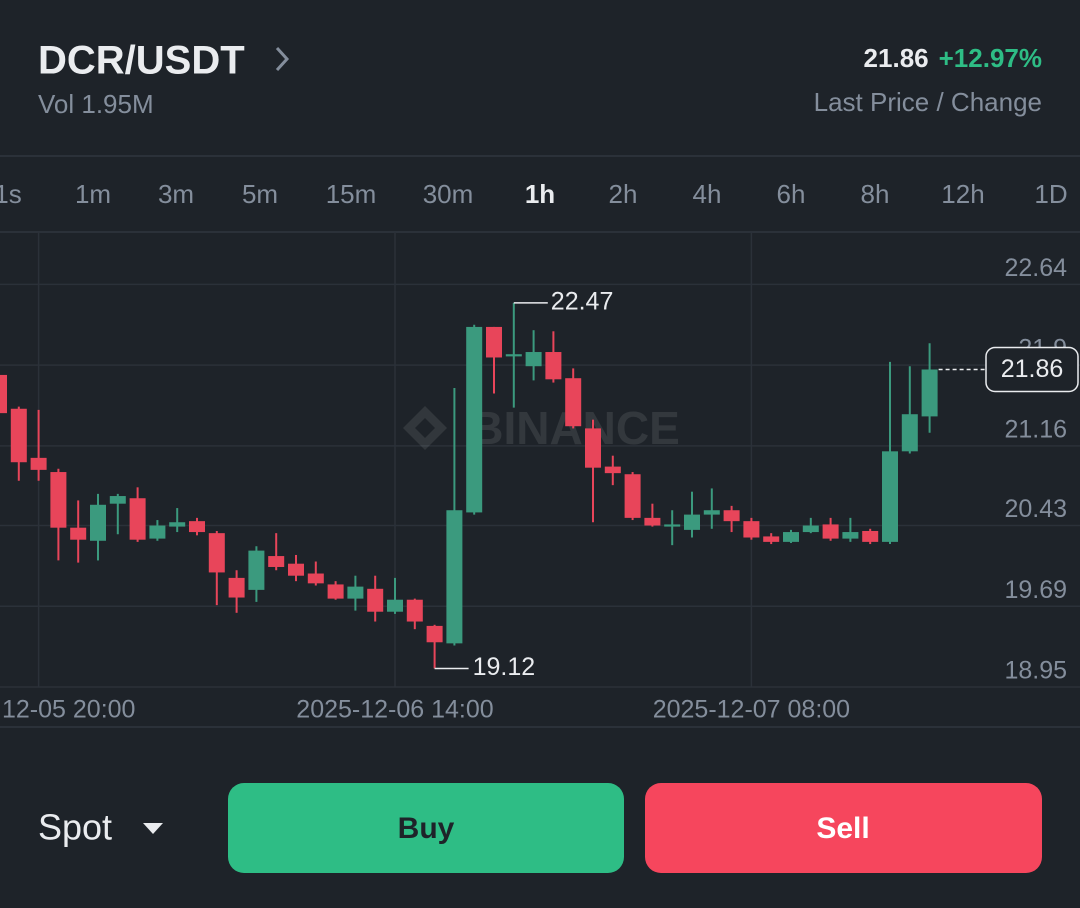  What do you see at coordinates (260, 194) in the screenshot?
I see `interval-tab: 5m` at bounding box center [260, 194].